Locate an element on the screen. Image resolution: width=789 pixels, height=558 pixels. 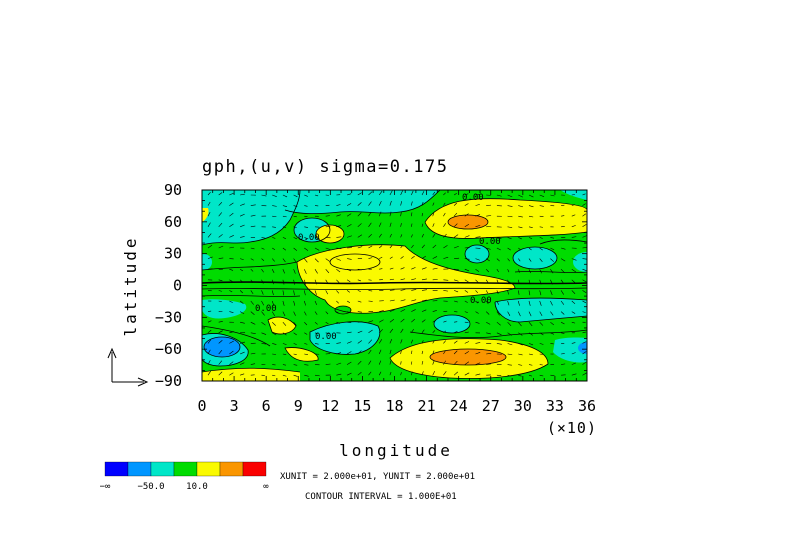
x-tick-label: 15 is located at coordinates (362, 406).